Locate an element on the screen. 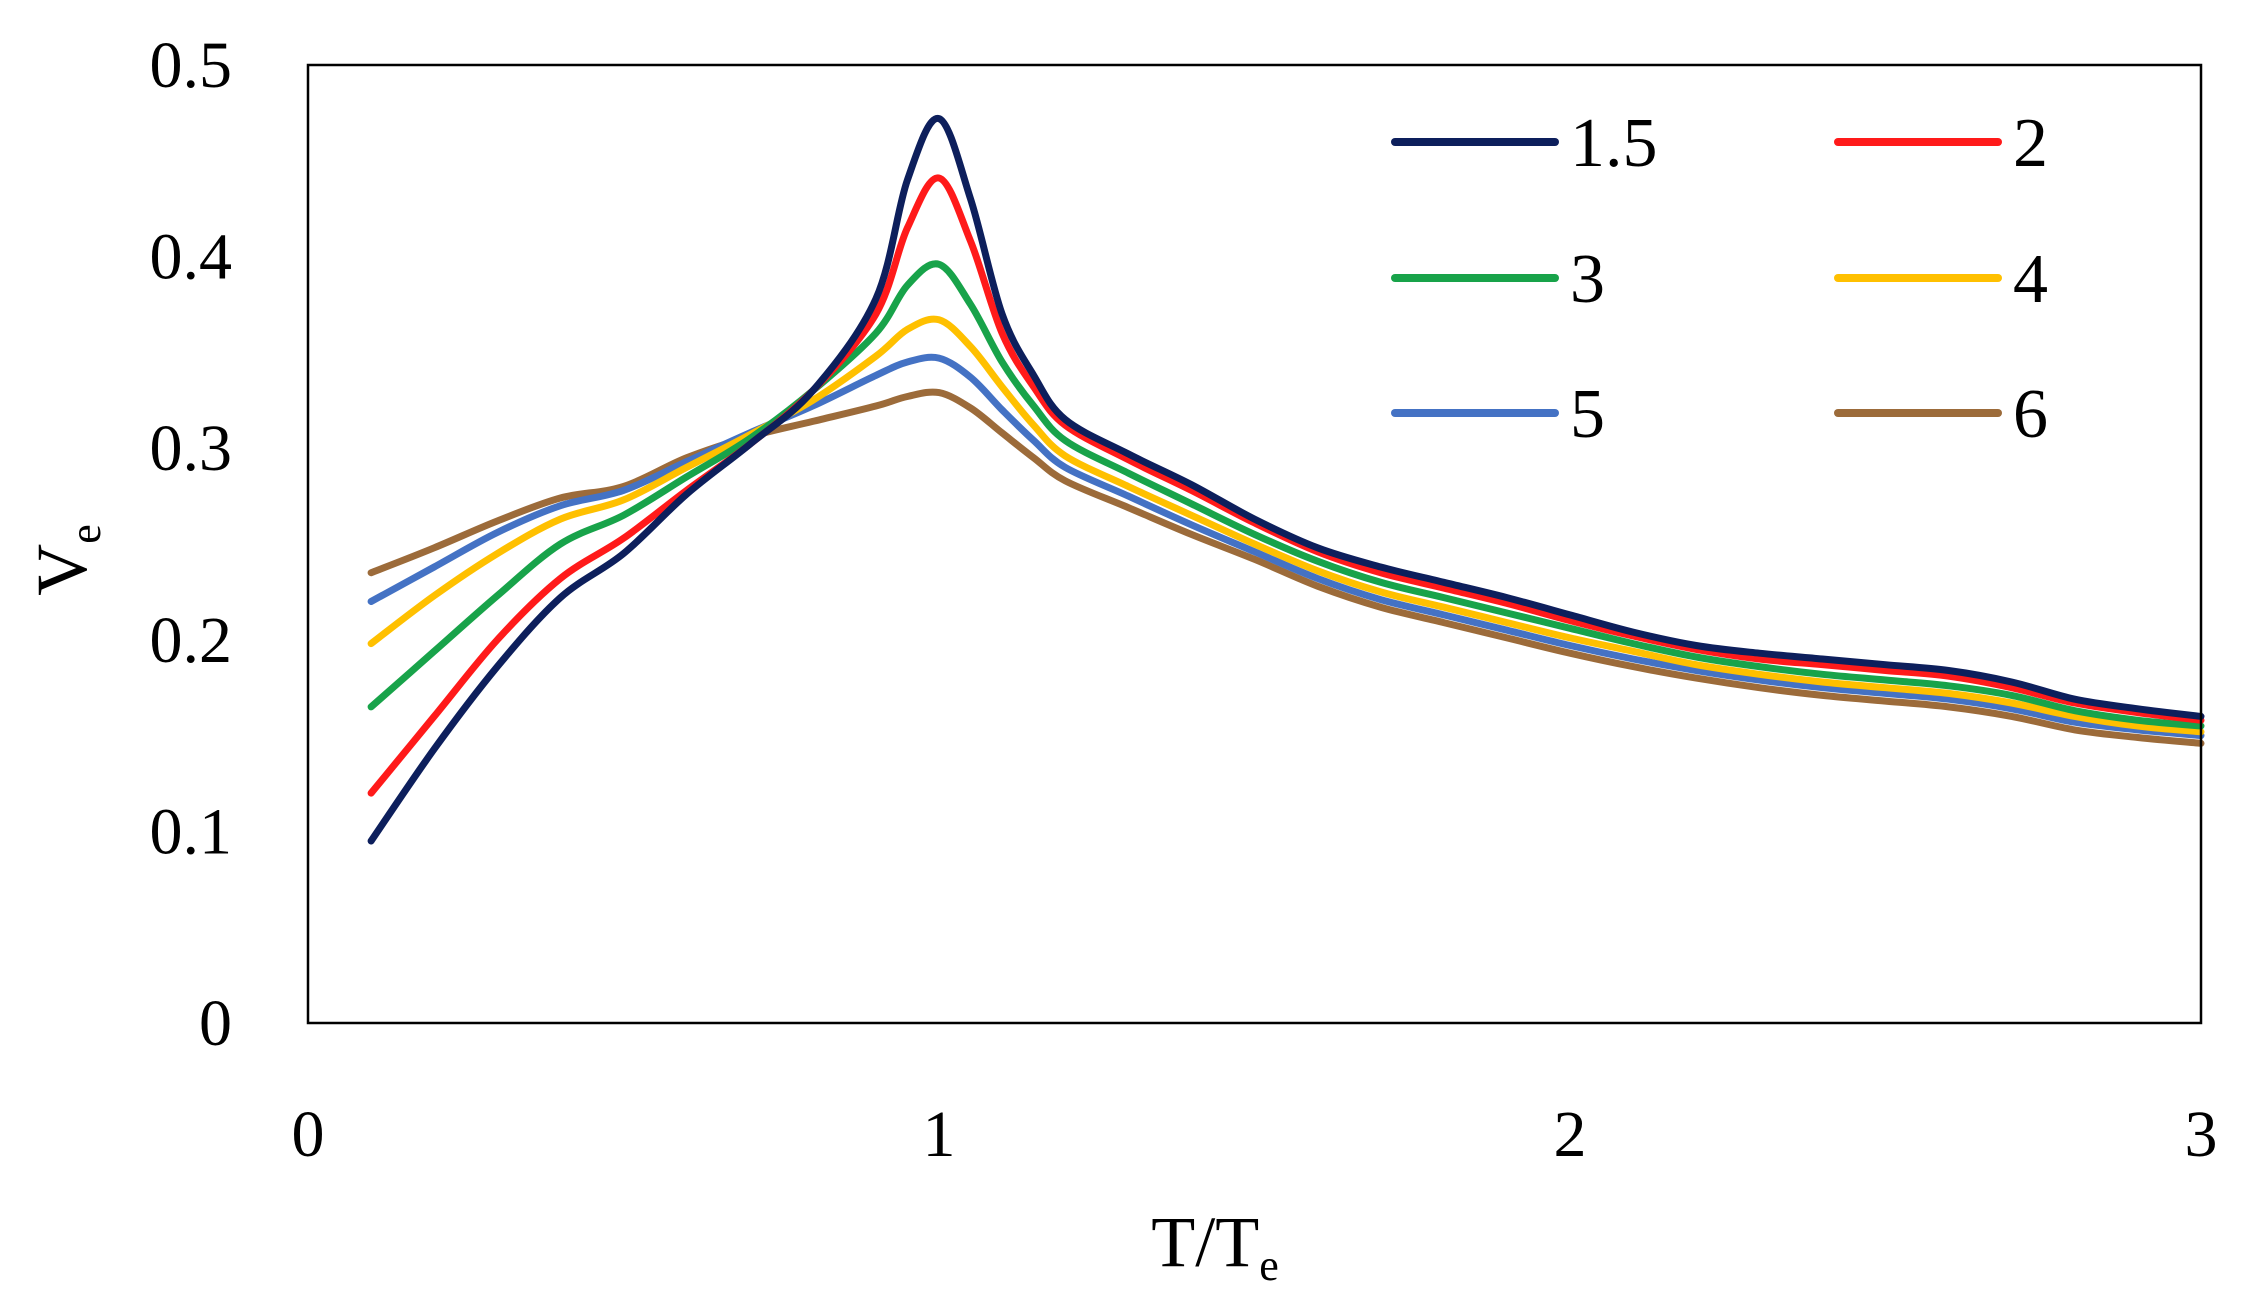 The width and height of the screenshot is (2241, 1312). y-tick-label: 0 is located at coordinates (215, 1023).